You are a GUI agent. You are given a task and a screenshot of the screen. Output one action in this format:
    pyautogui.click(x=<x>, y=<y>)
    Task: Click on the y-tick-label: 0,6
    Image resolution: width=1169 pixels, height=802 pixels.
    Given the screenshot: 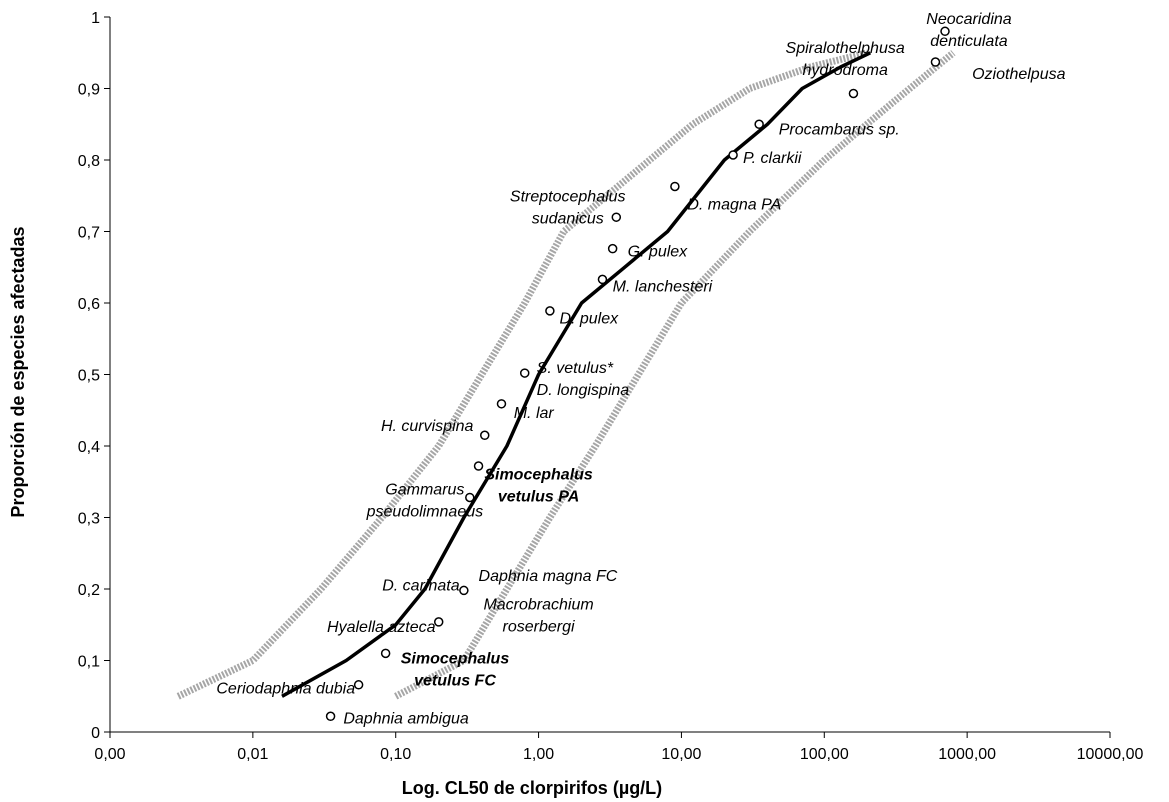 What is the action you would take?
    pyautogui.click(x=89, y=304)
    